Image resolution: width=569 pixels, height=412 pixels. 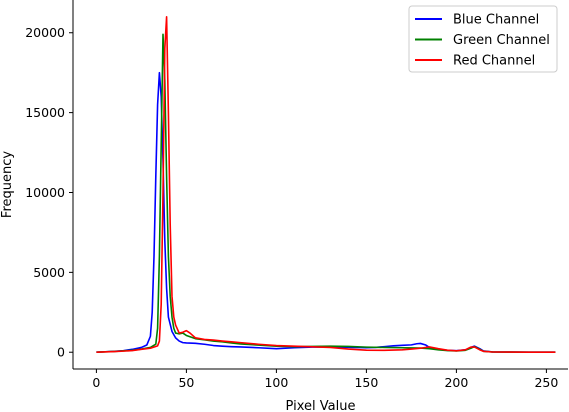 I want to click on x-axis-title: Pixel Value, so click(x=321, y=405).